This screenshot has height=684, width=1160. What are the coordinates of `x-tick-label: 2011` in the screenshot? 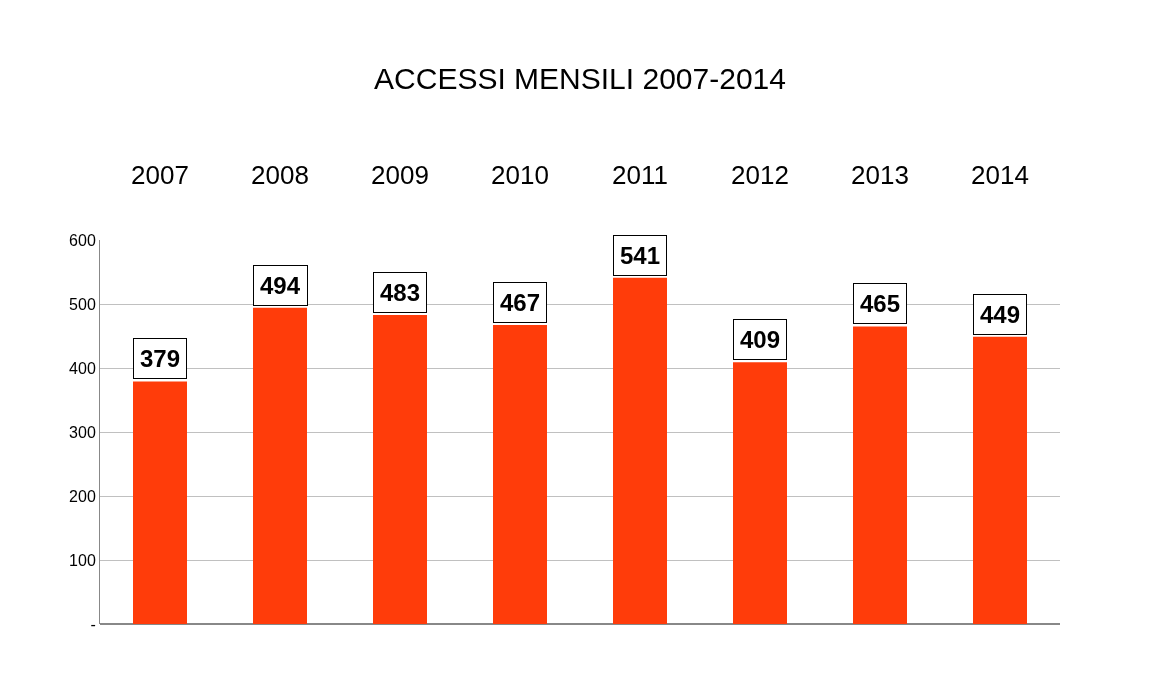 It's located at (640, 174).